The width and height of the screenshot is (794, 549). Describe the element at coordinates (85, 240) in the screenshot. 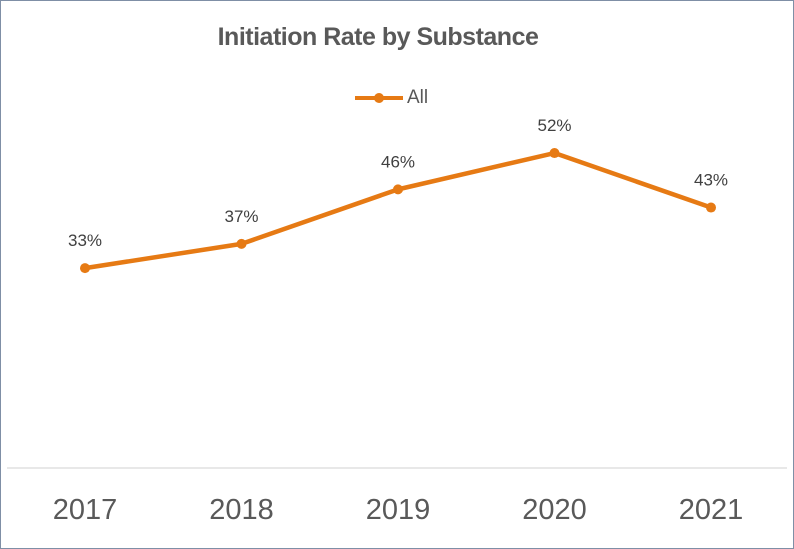

I see `data-label-2017: 33%` at that location.